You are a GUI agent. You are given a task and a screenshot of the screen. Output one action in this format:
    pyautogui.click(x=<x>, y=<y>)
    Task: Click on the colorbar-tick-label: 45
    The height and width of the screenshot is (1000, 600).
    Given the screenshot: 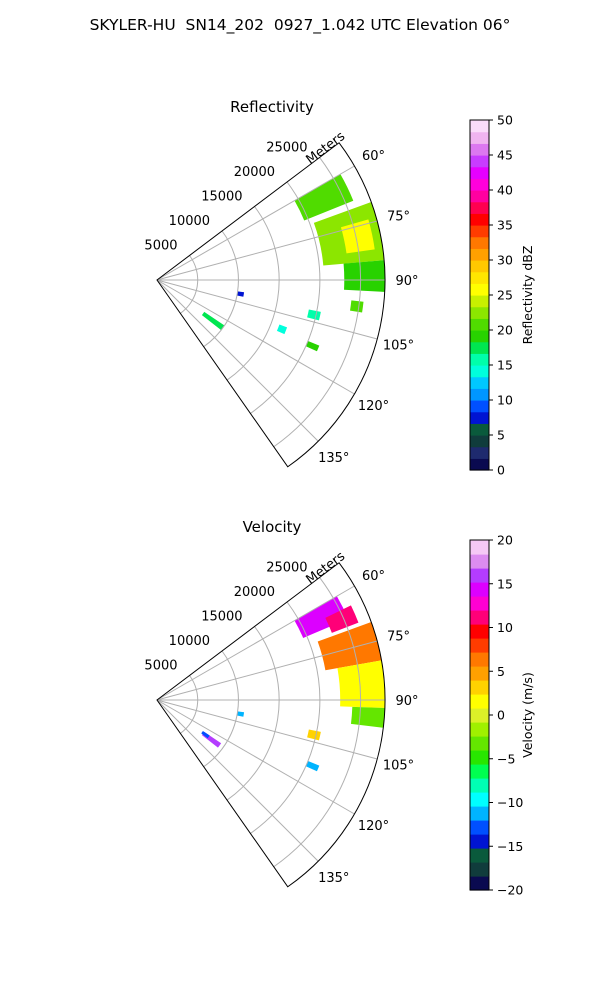 What is the action you would take?
    pyautogui.click(x=505, y=155)
    